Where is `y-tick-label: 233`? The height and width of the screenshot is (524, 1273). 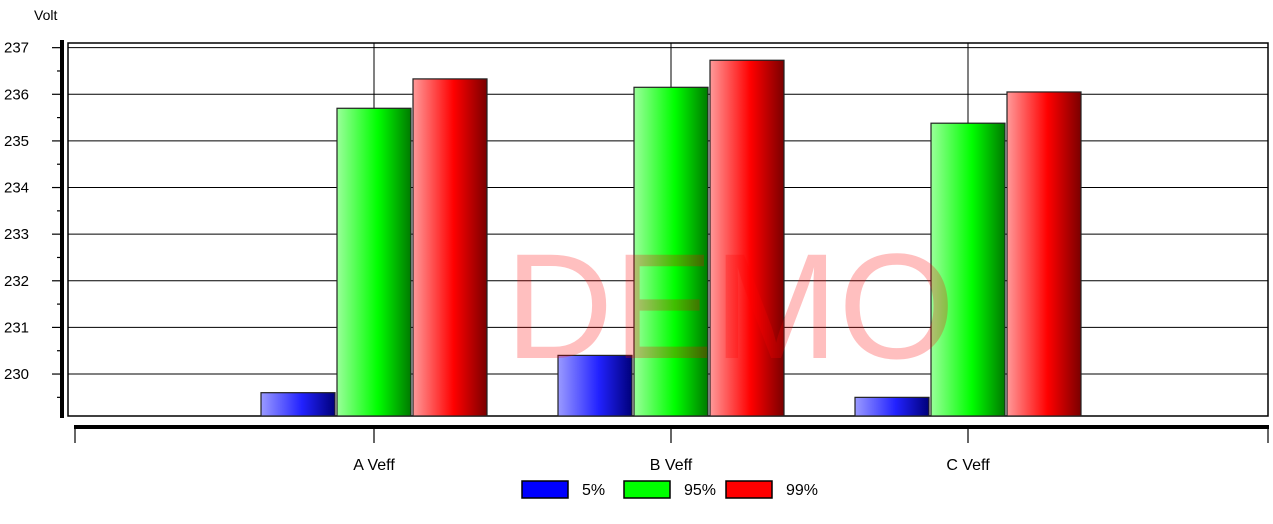 y-tick-label: 233 is located at coordinates (16, 234).